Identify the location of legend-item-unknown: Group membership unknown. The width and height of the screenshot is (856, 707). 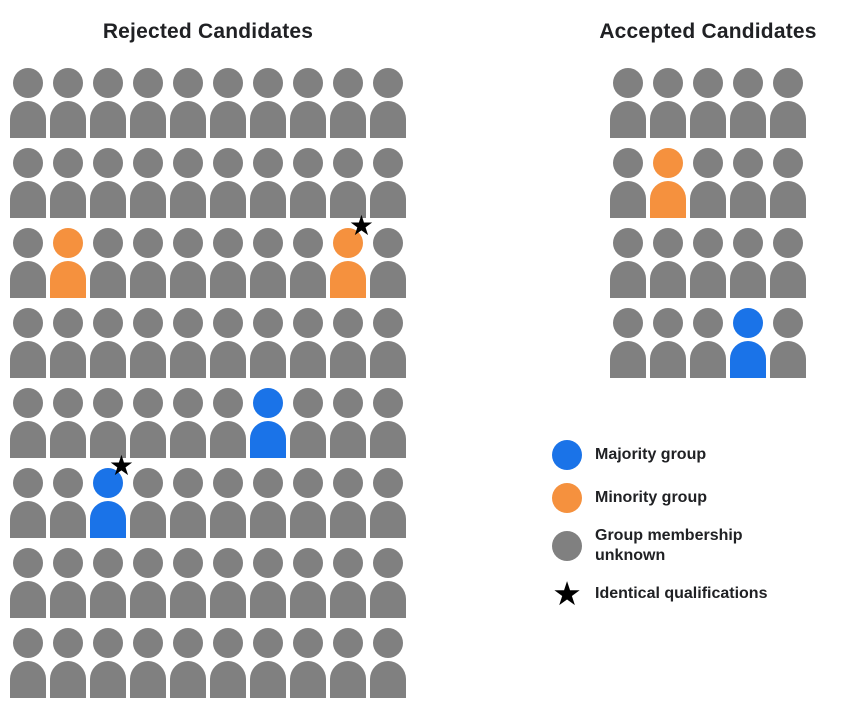
(668, 546).